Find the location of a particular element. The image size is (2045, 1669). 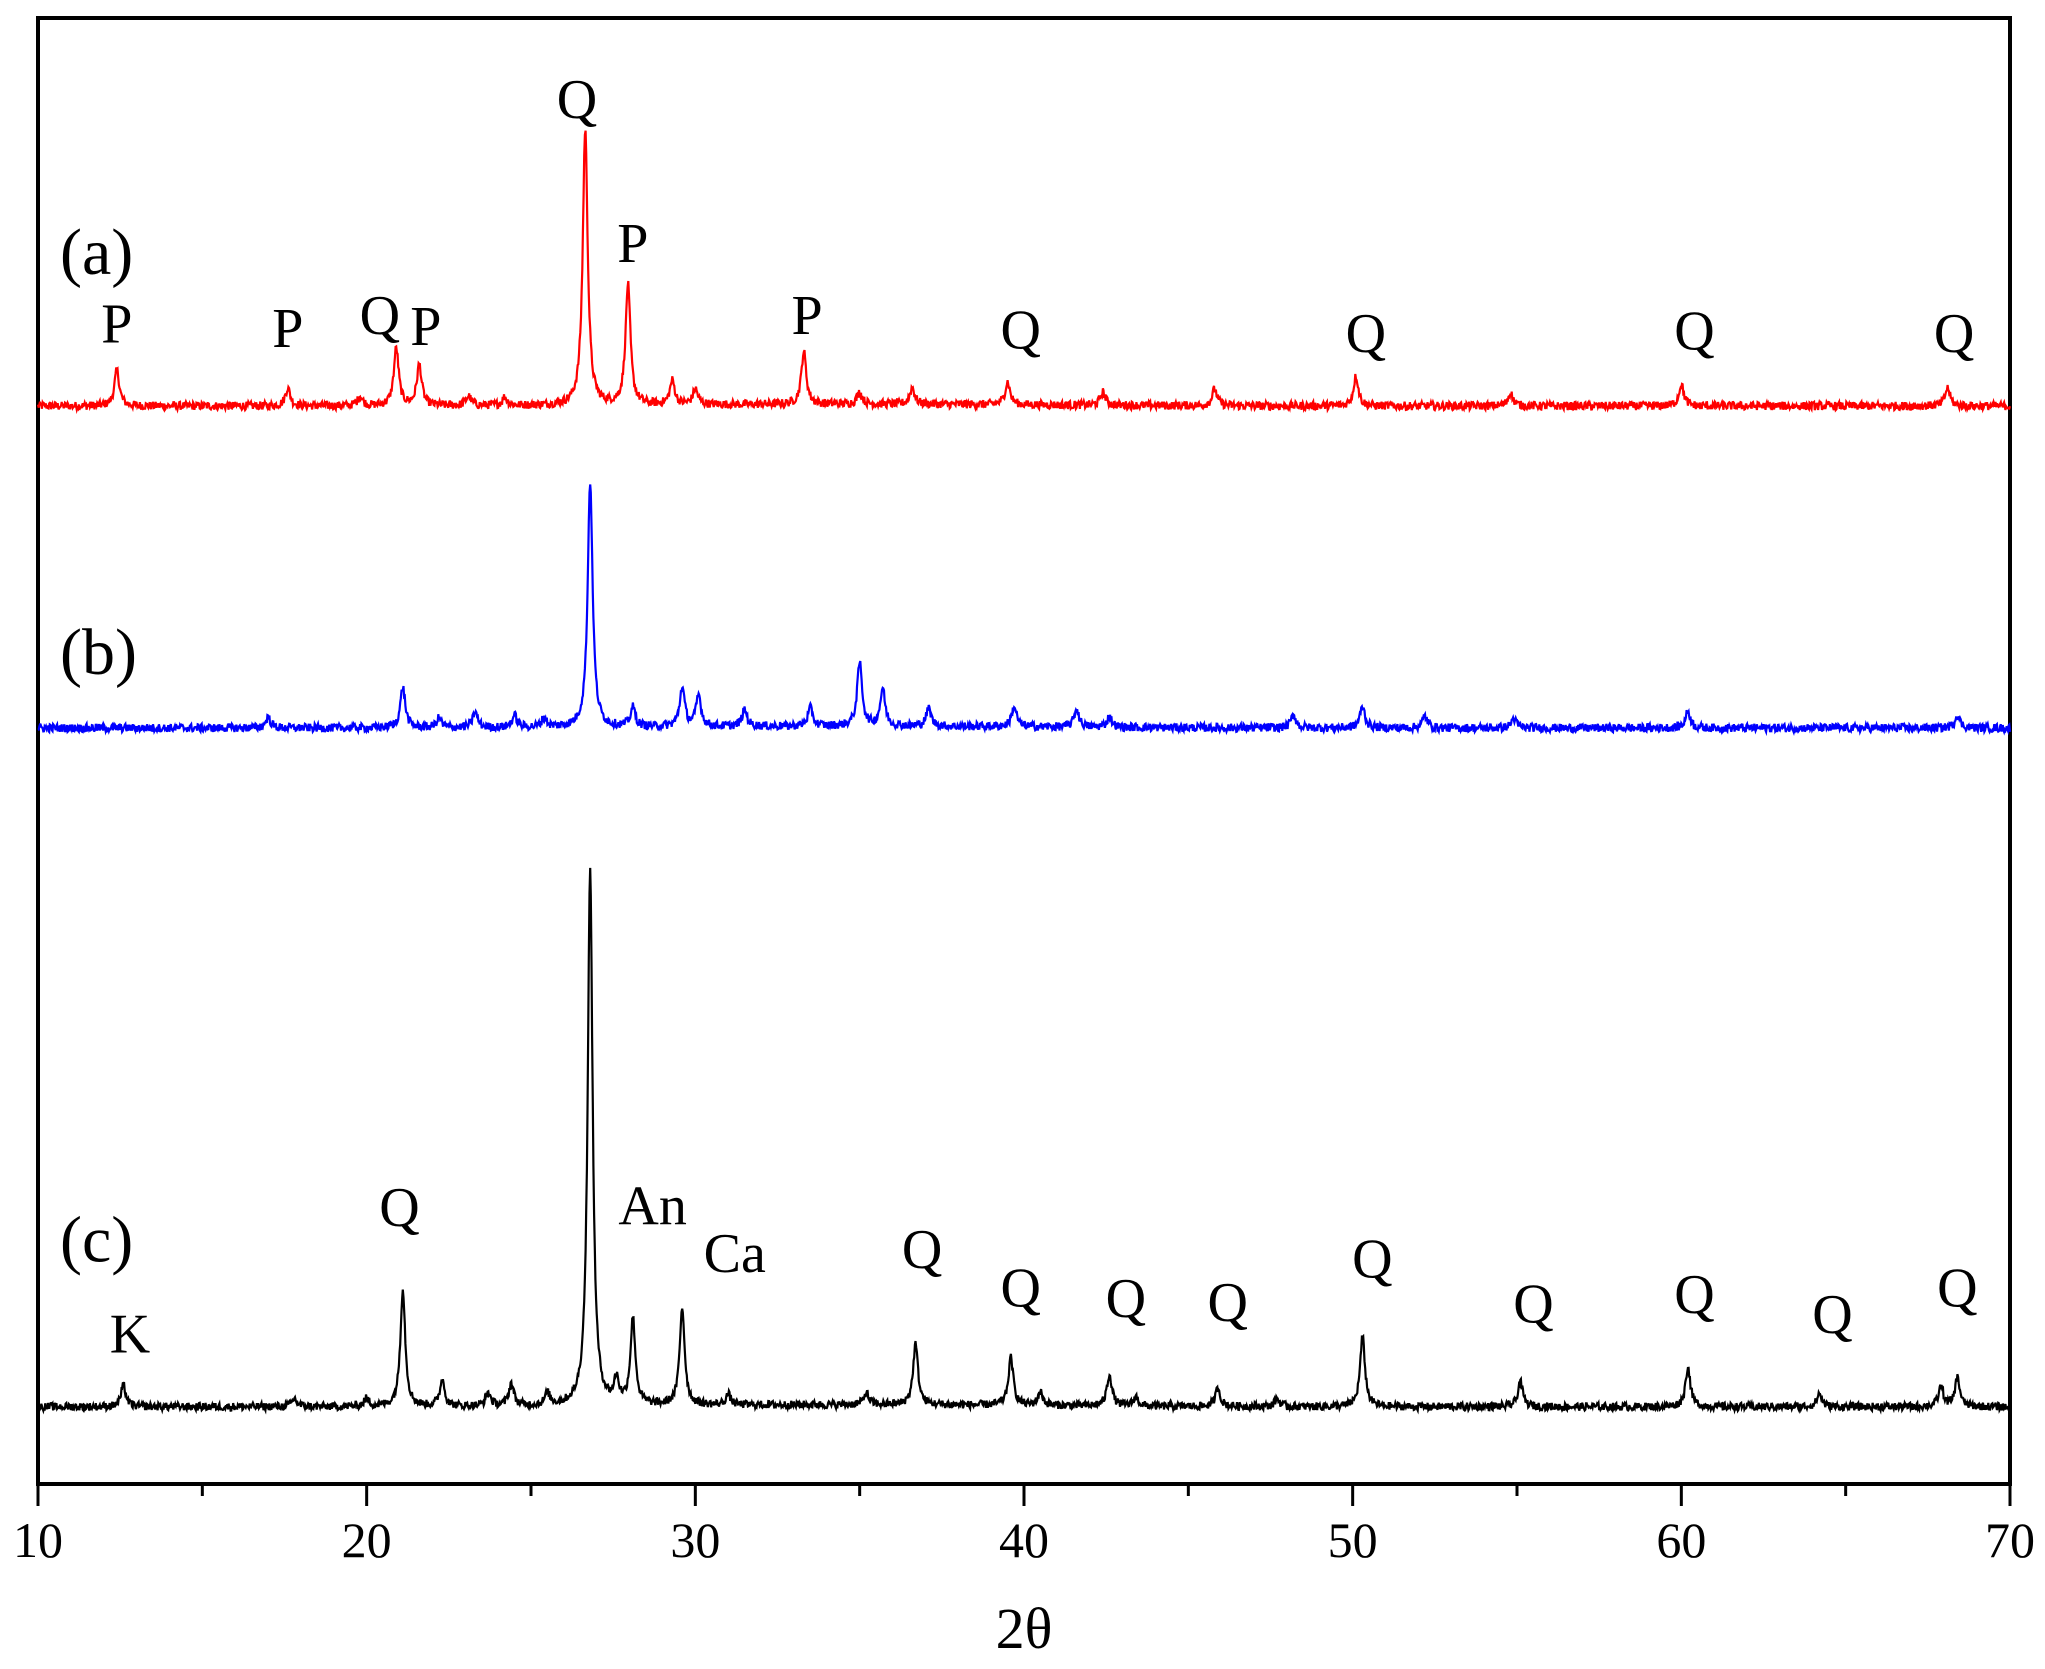

x-tick-label: 70 is located at coordinates (2010, 1540).